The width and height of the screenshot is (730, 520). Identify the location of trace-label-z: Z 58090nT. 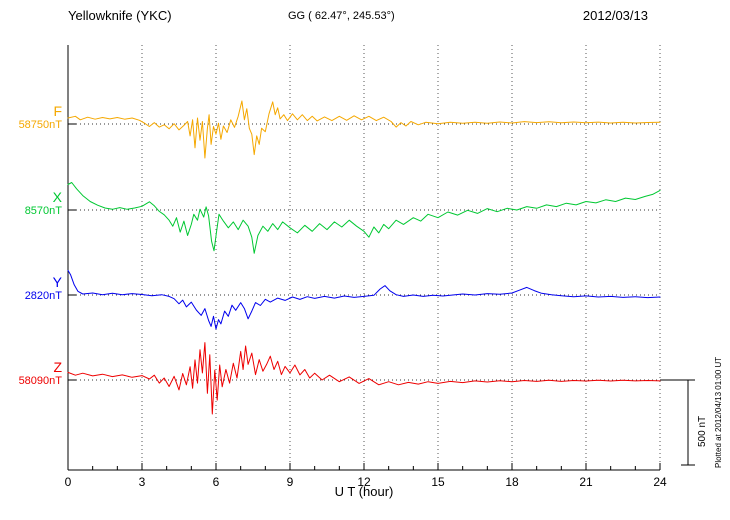
(31, 373).